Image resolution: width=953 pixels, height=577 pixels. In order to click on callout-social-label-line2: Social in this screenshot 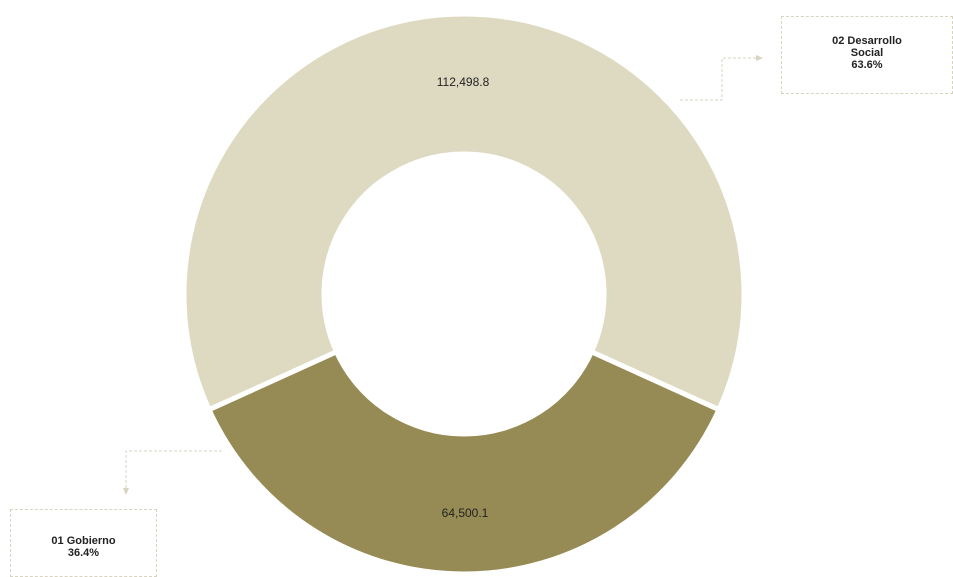, I will do `click(867, 53)`.